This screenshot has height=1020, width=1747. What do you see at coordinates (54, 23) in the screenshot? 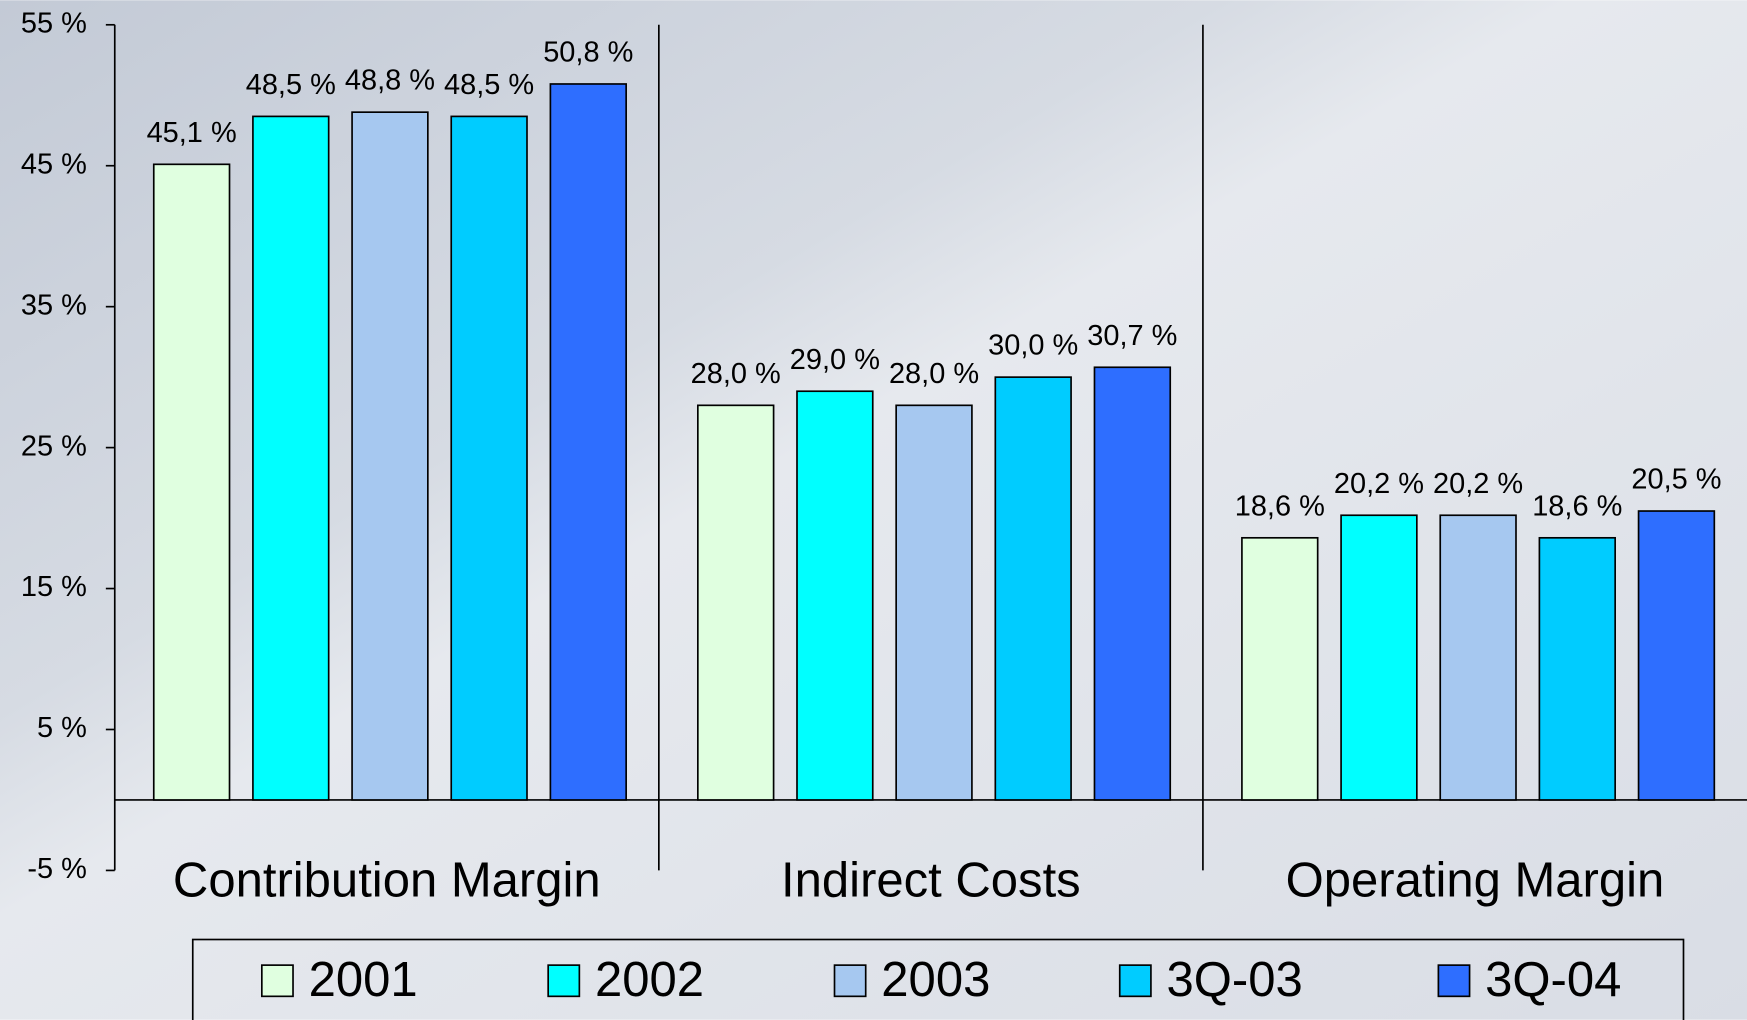
I see `y-tick-label: 55 %` at bounding box center [54, 23].